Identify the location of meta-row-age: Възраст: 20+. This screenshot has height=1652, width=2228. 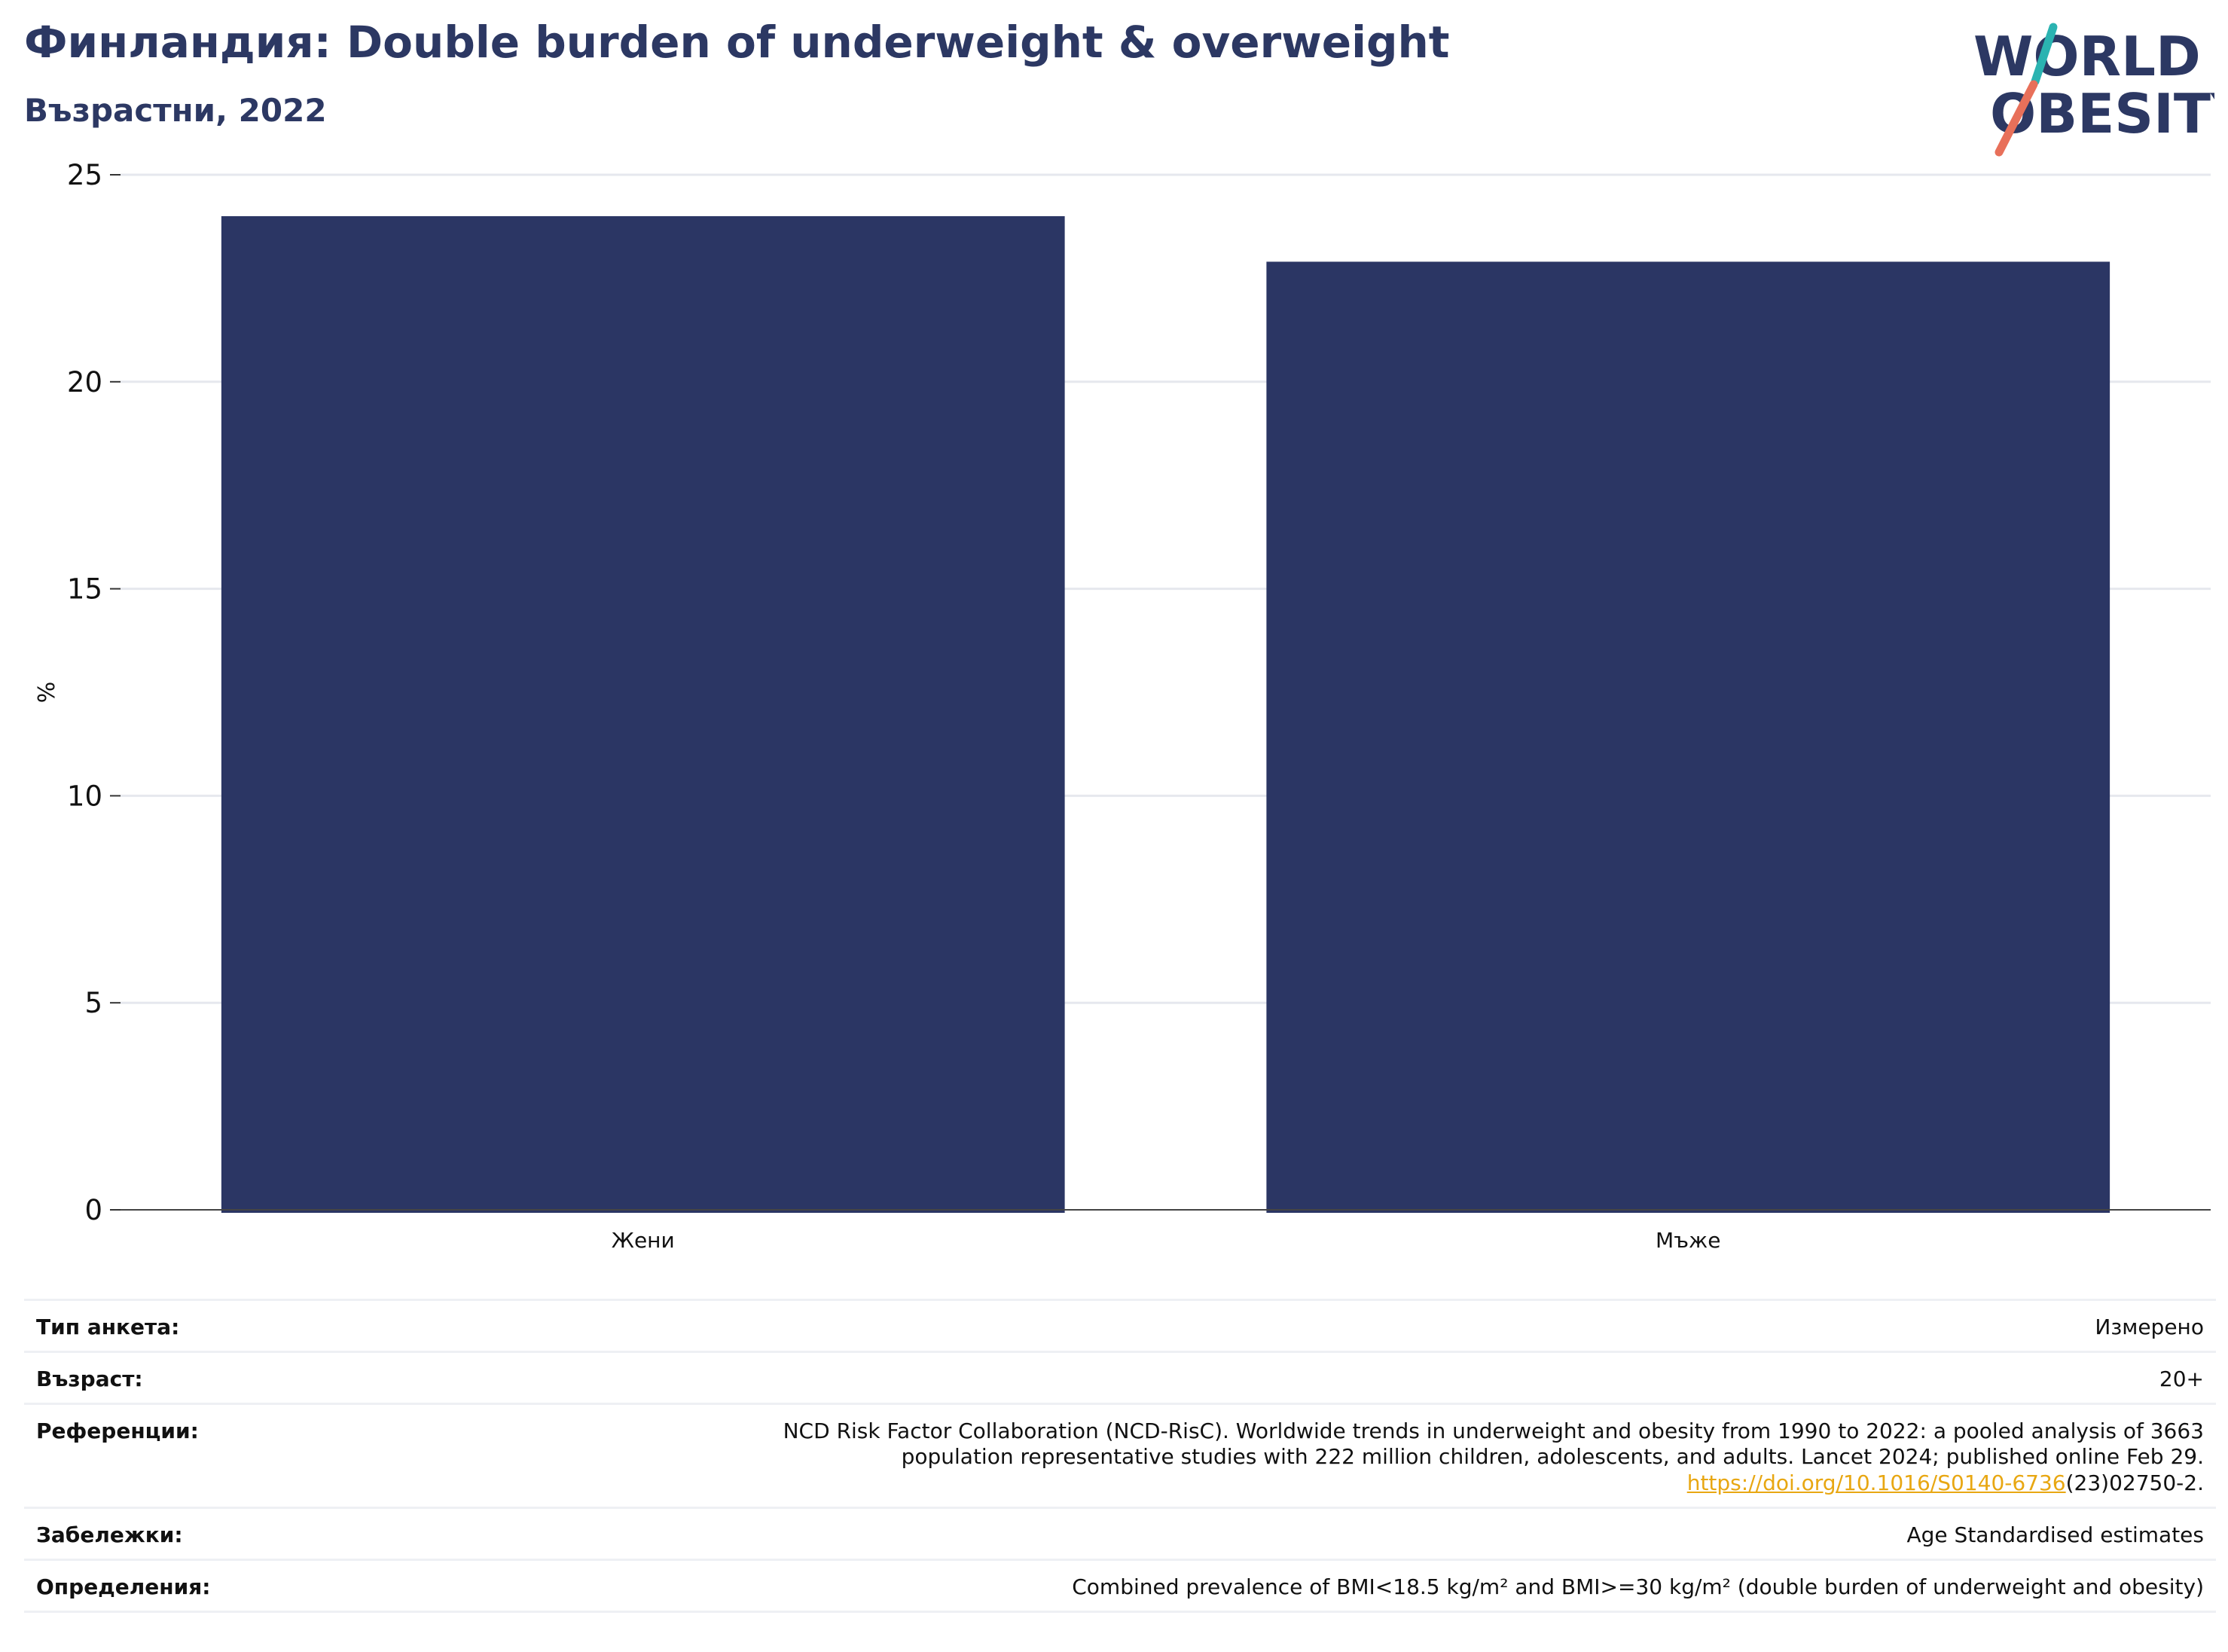
(1120, 1377).